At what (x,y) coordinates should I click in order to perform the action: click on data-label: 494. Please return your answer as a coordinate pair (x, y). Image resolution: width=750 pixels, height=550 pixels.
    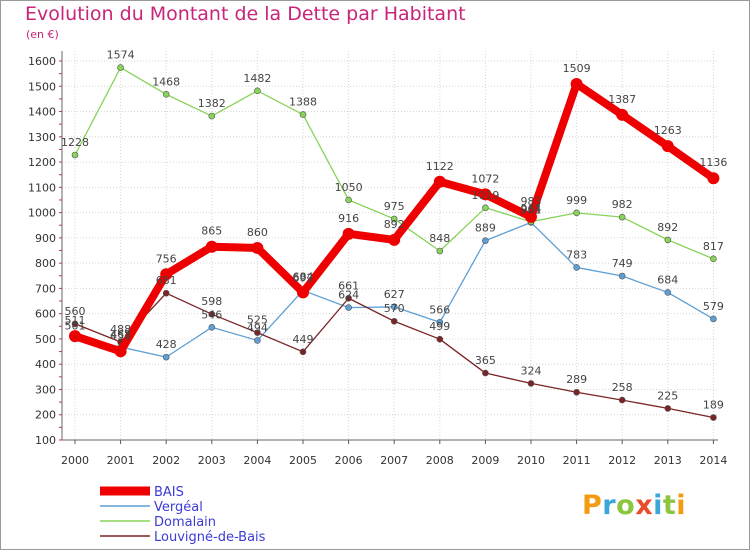
    Looking at the image, I should click on (257, 327).